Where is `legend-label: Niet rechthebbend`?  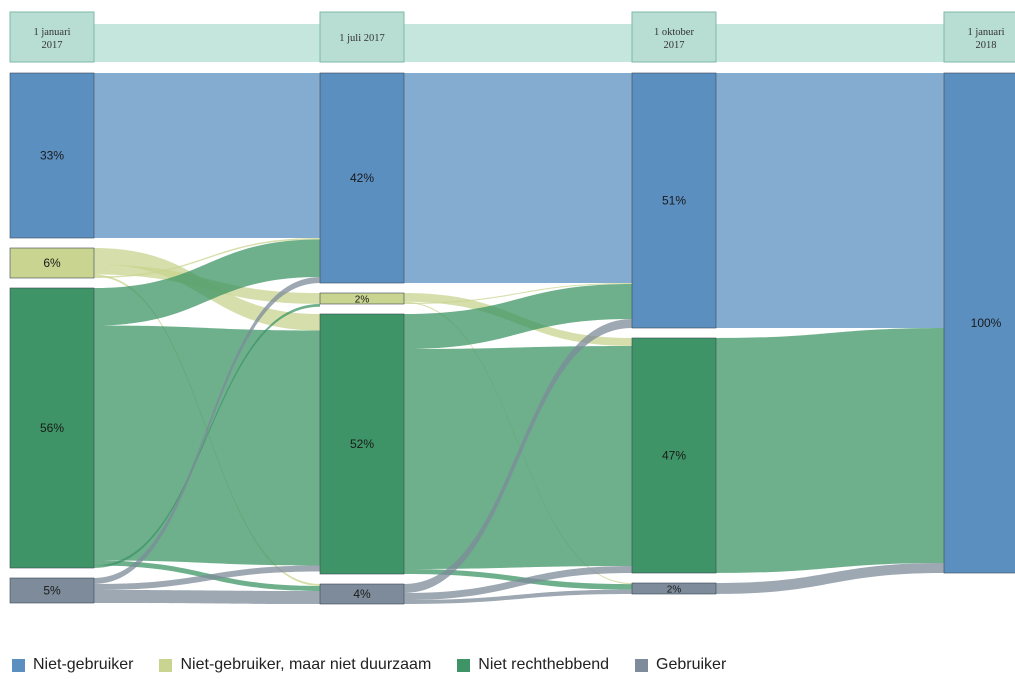 legend-label: Niet rechthebbend is located at coordinates (544, 664).